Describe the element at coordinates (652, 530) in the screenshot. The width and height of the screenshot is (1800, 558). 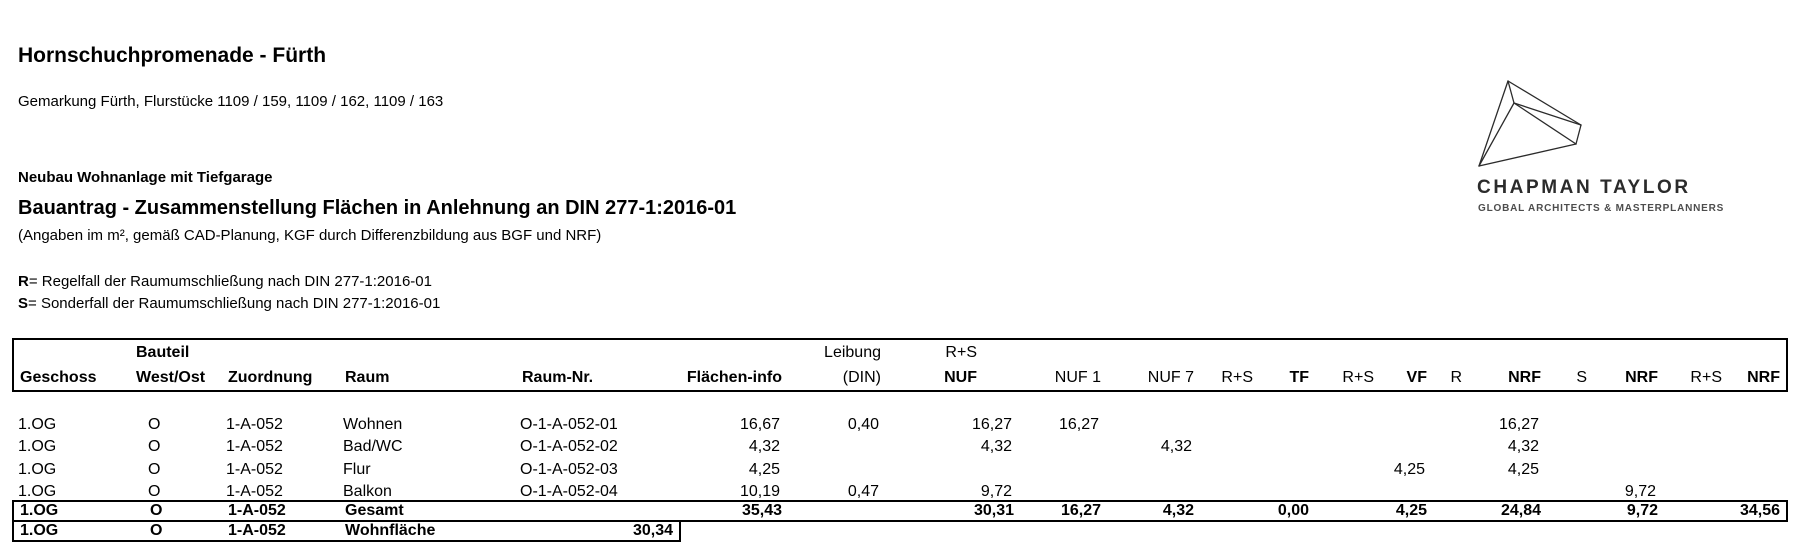
I see `cell-wohnflaeche-value: 30,34` at that location.